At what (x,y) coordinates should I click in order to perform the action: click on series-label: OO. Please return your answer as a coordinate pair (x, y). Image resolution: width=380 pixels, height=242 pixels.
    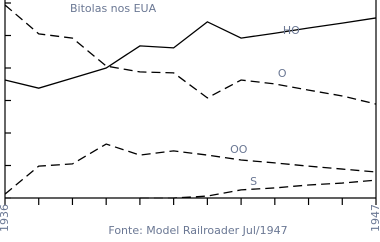
    Looking at the image, I should click on (239, 149).